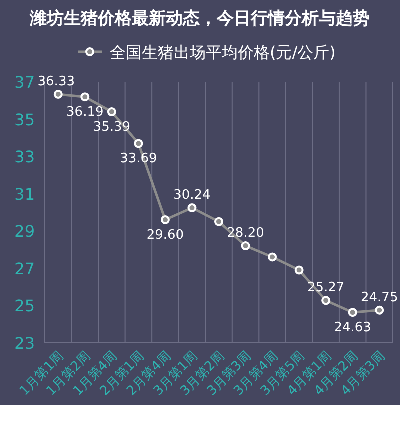  I want to click on legend-label: 全国生猪出场平均价格(元/公斤), so click(223, 52).